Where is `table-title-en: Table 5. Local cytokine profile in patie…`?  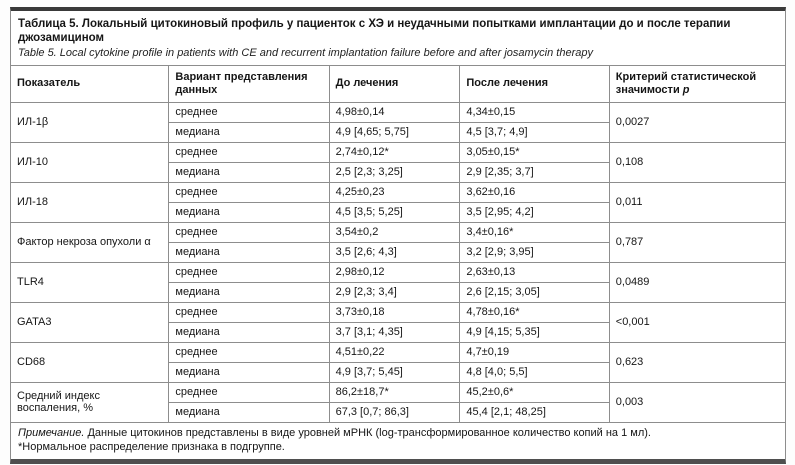
table-title-en: Table 5. Local cytokine profile in patie… is located at coordinates (305, 53).